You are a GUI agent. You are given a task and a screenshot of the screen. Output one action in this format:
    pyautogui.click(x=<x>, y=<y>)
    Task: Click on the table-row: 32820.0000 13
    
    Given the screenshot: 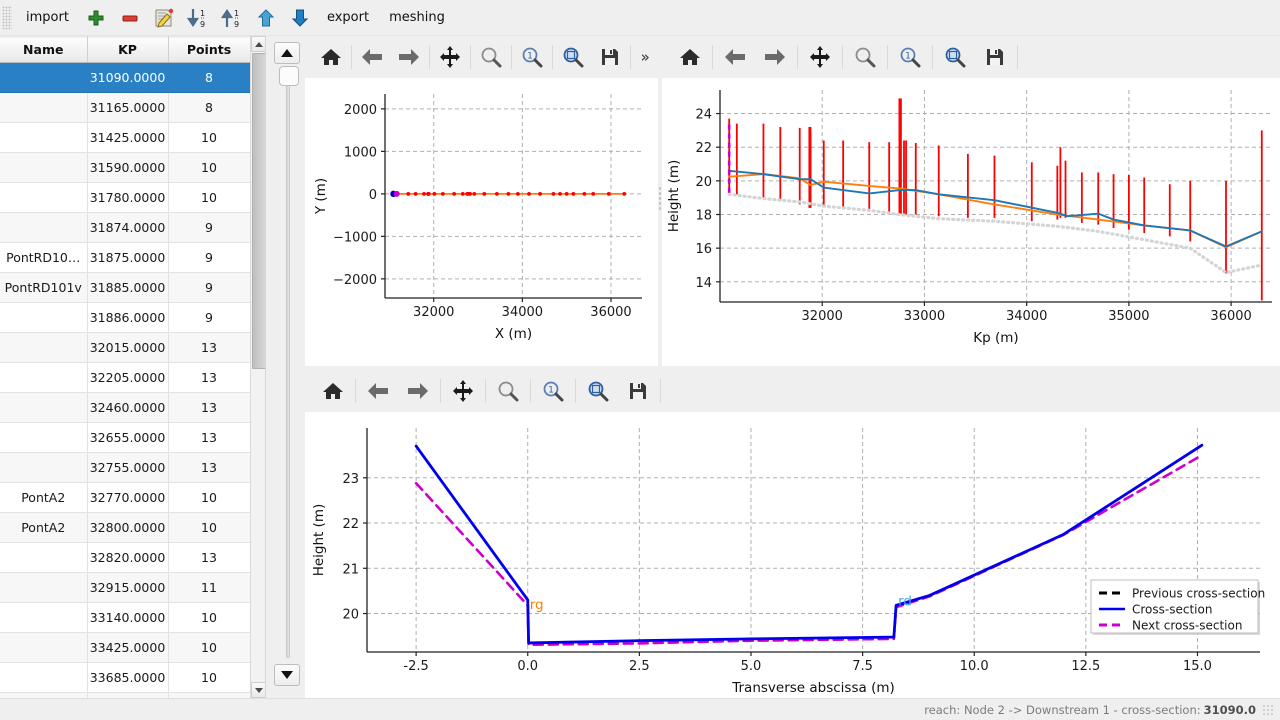 What is the action you would take?
    pyautogui.click(x=125, y=557)
    